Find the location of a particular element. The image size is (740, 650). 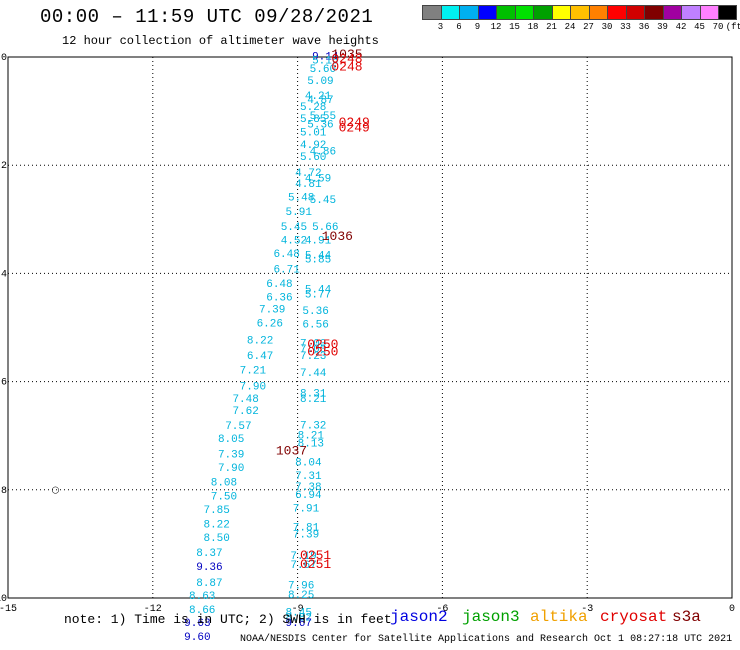

pass-time-label: 0248 is located at coordinates (346, 58).